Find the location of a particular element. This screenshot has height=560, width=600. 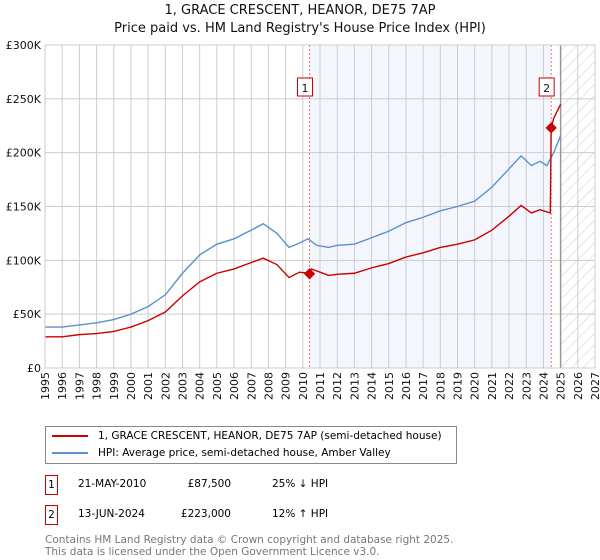

x-tick-label: 1997 is located at coordinates (79, 386).